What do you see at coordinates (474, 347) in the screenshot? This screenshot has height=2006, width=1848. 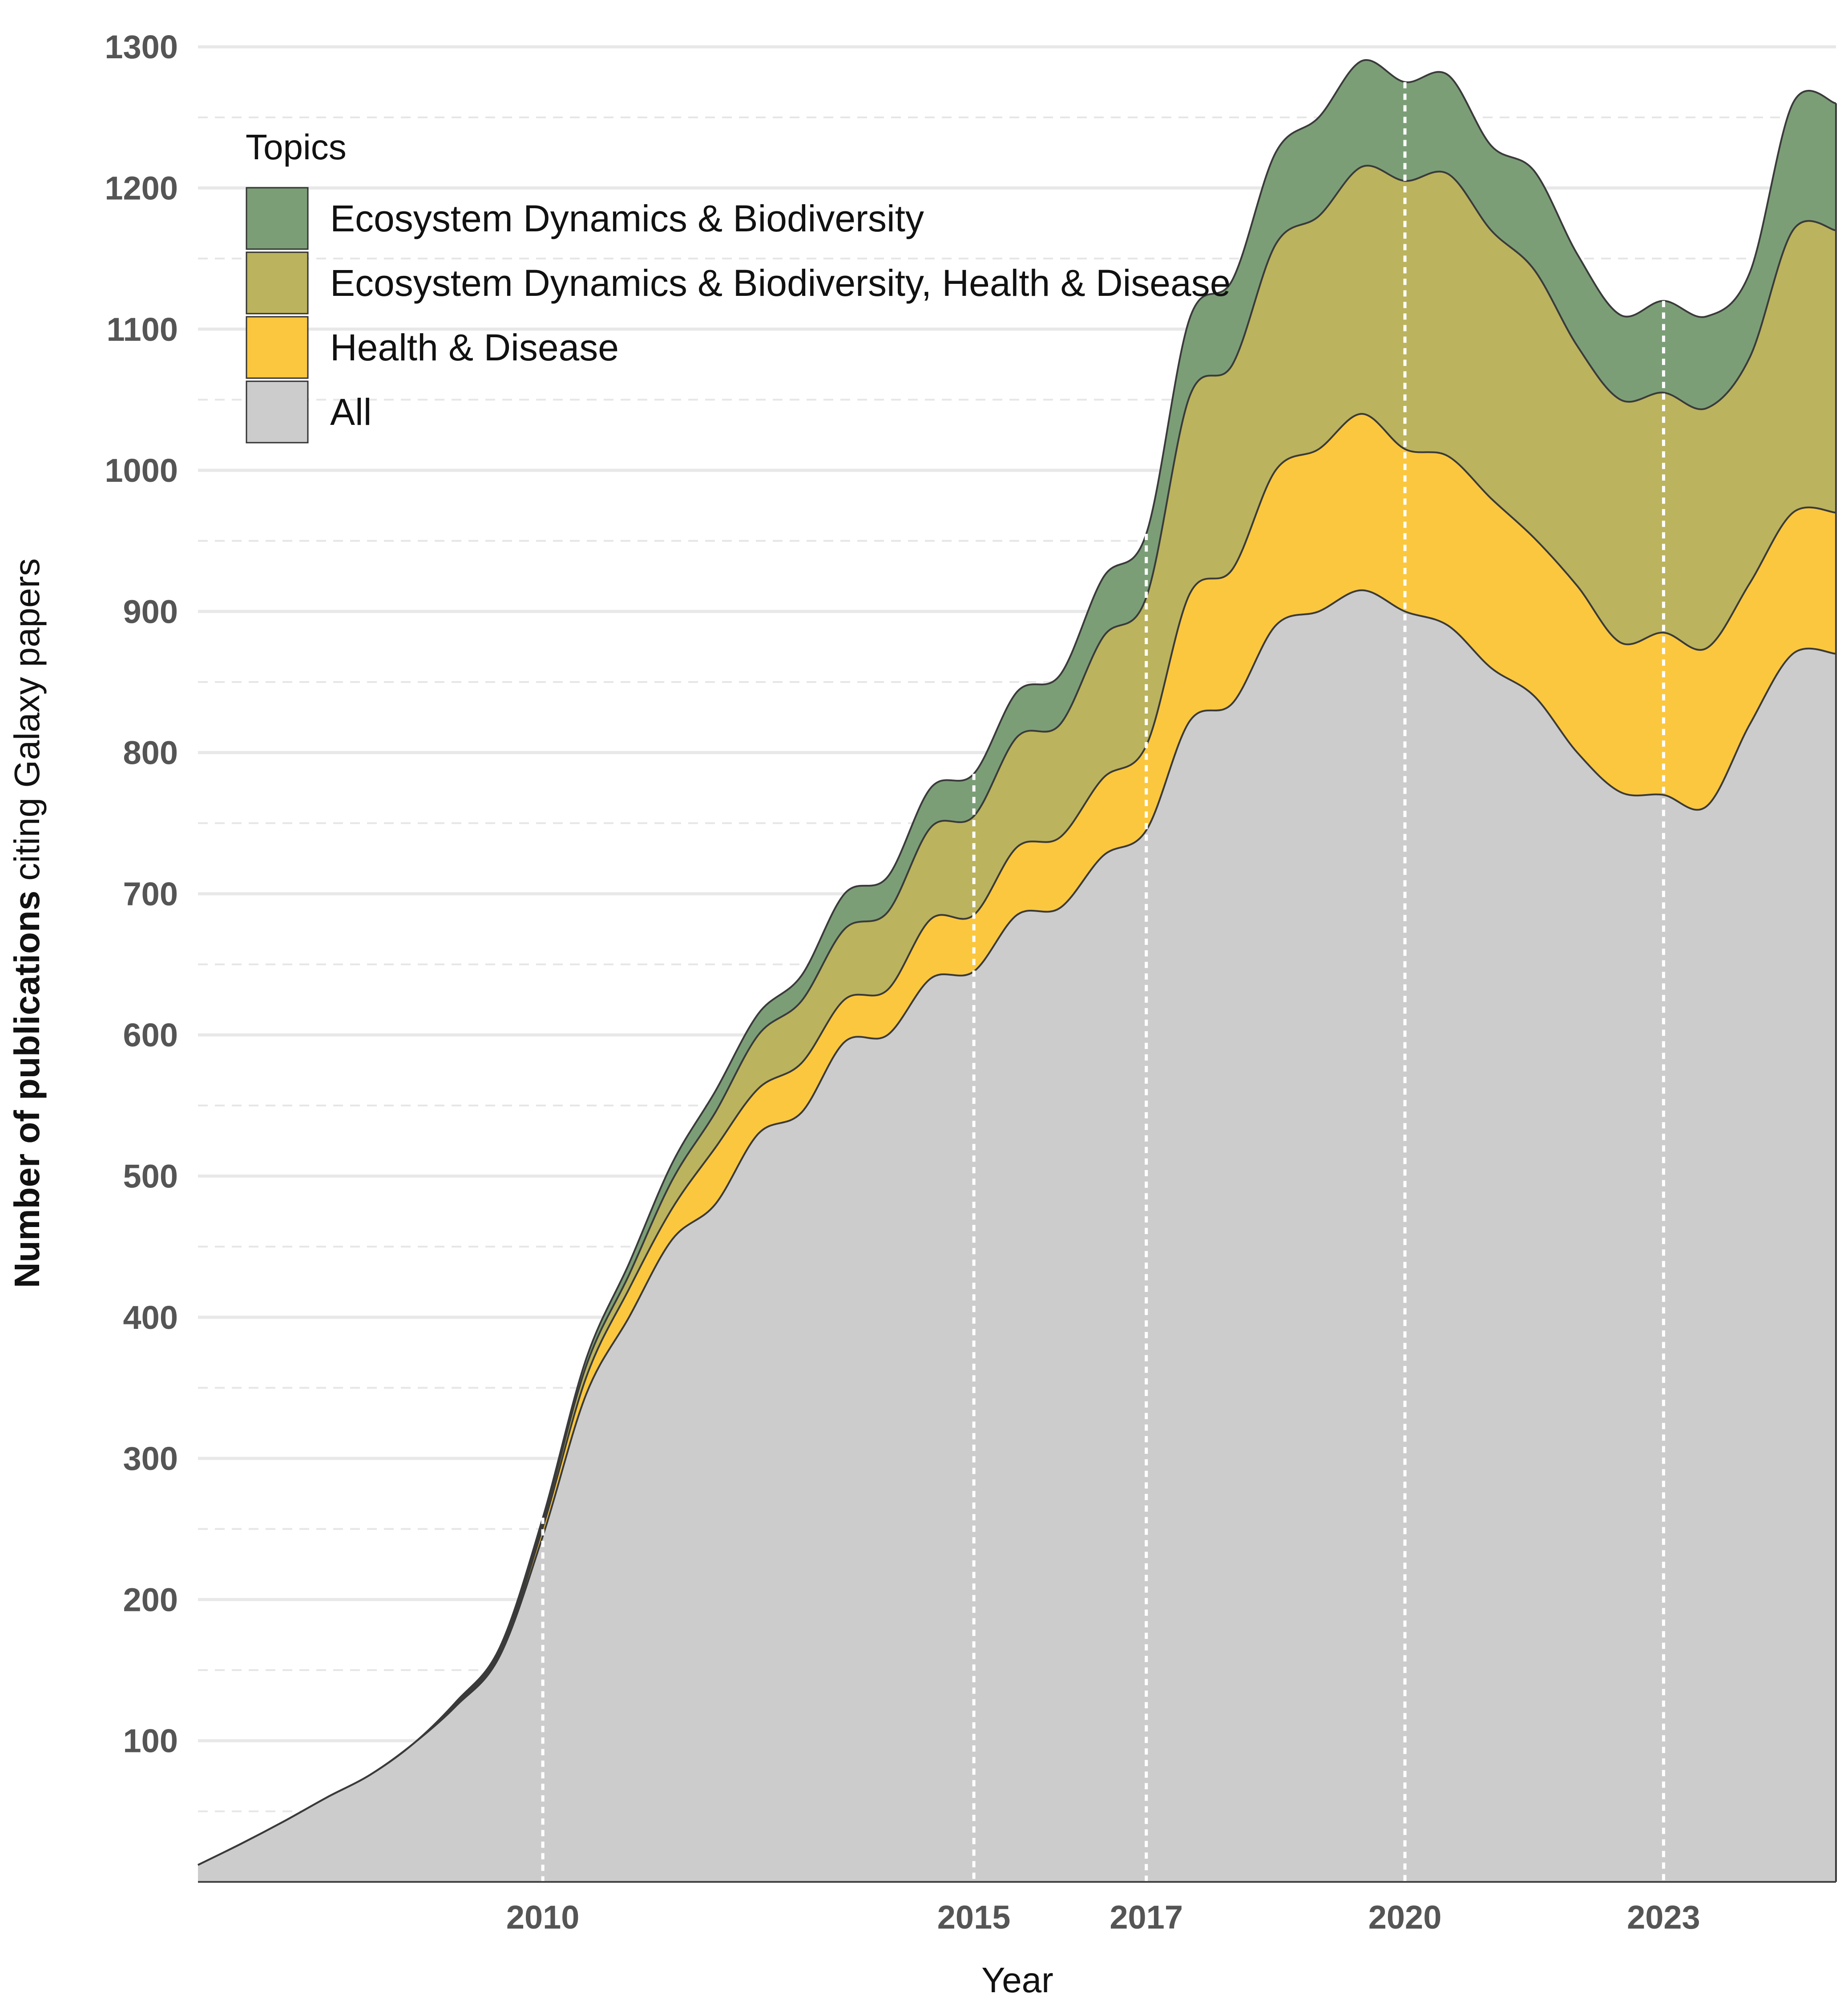 I see `legend-label: Health & Disease` at bounding box center [474, 347].